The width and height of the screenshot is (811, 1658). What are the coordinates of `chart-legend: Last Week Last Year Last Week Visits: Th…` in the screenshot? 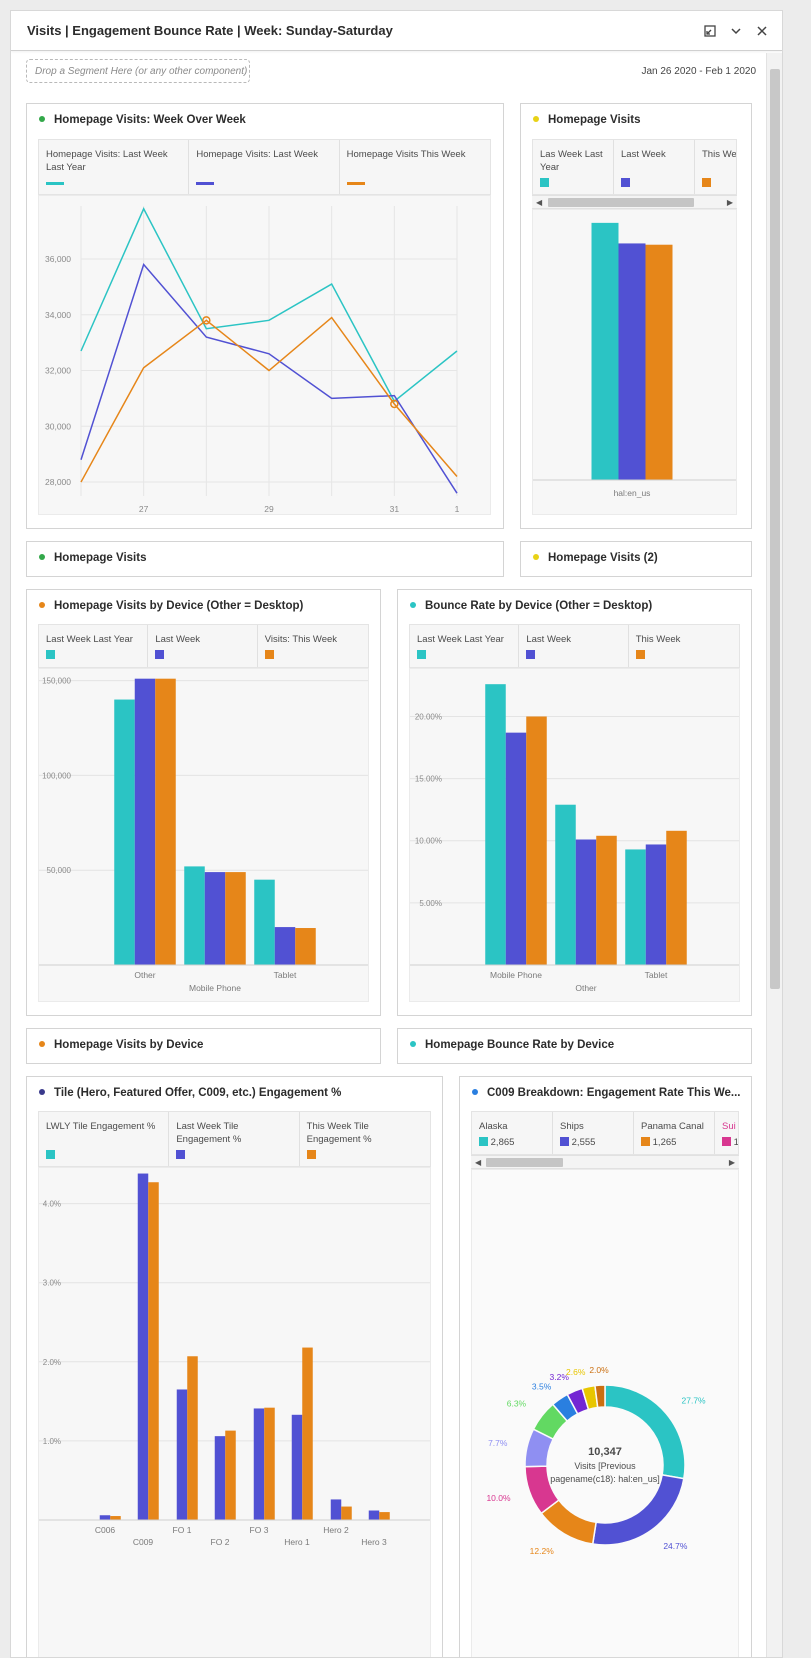 It's located at (203, 646).